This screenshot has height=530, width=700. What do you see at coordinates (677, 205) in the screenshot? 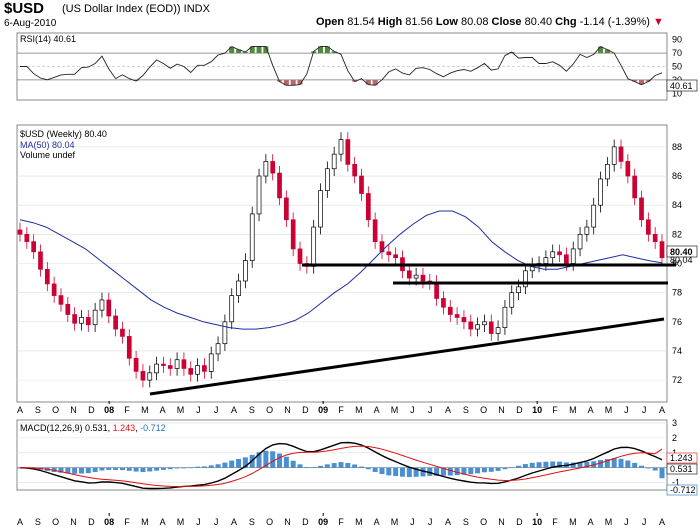
I see `price-tick-label: 84` at bounding box center [677, 205].